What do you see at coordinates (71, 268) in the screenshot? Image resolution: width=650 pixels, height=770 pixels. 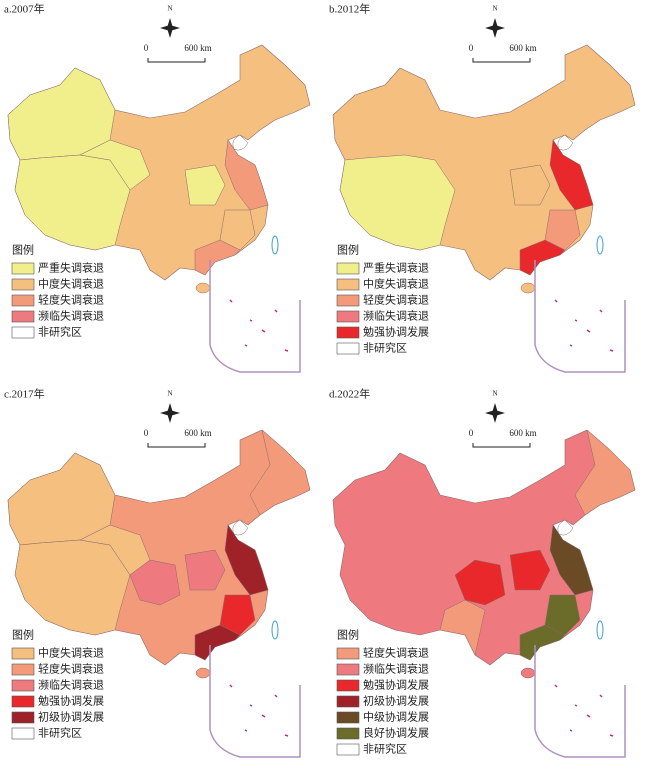 I see `legend-label: 严重失调衰退` at bounding box center [71, 268].